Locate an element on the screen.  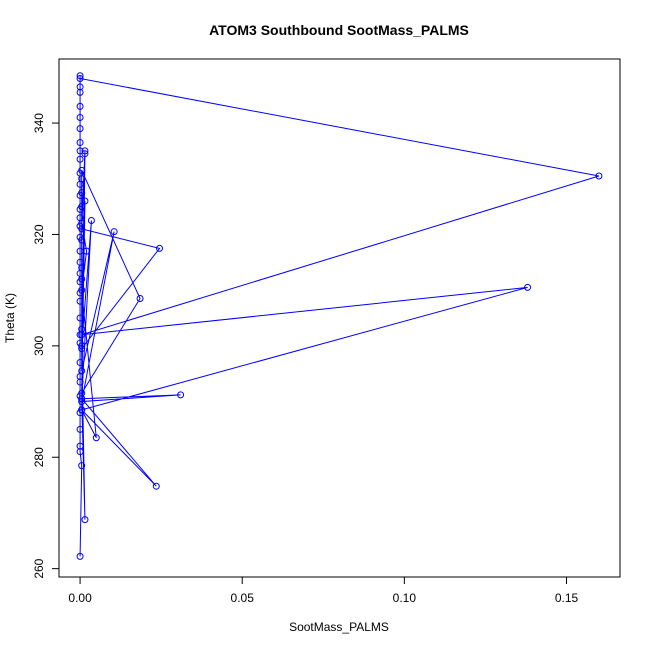
x-axis-label: SootMass_PALMS is located at coordinates (339, 627).